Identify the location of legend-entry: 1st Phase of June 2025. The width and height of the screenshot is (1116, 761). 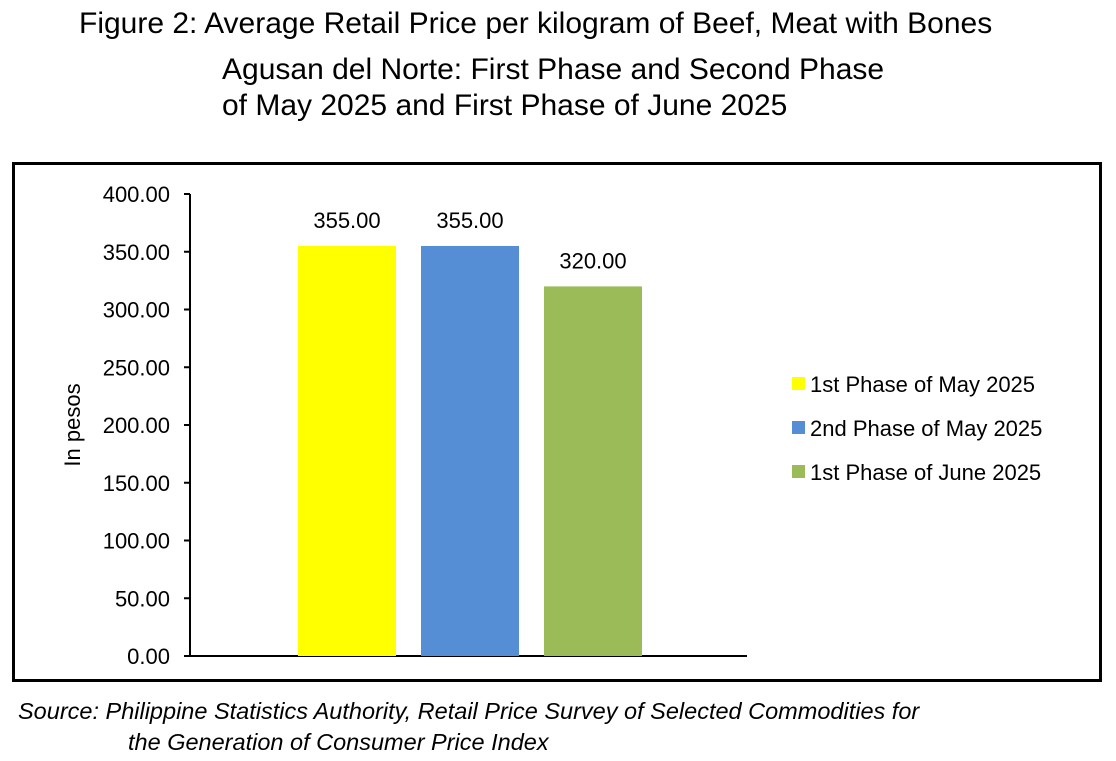
(925, 472).